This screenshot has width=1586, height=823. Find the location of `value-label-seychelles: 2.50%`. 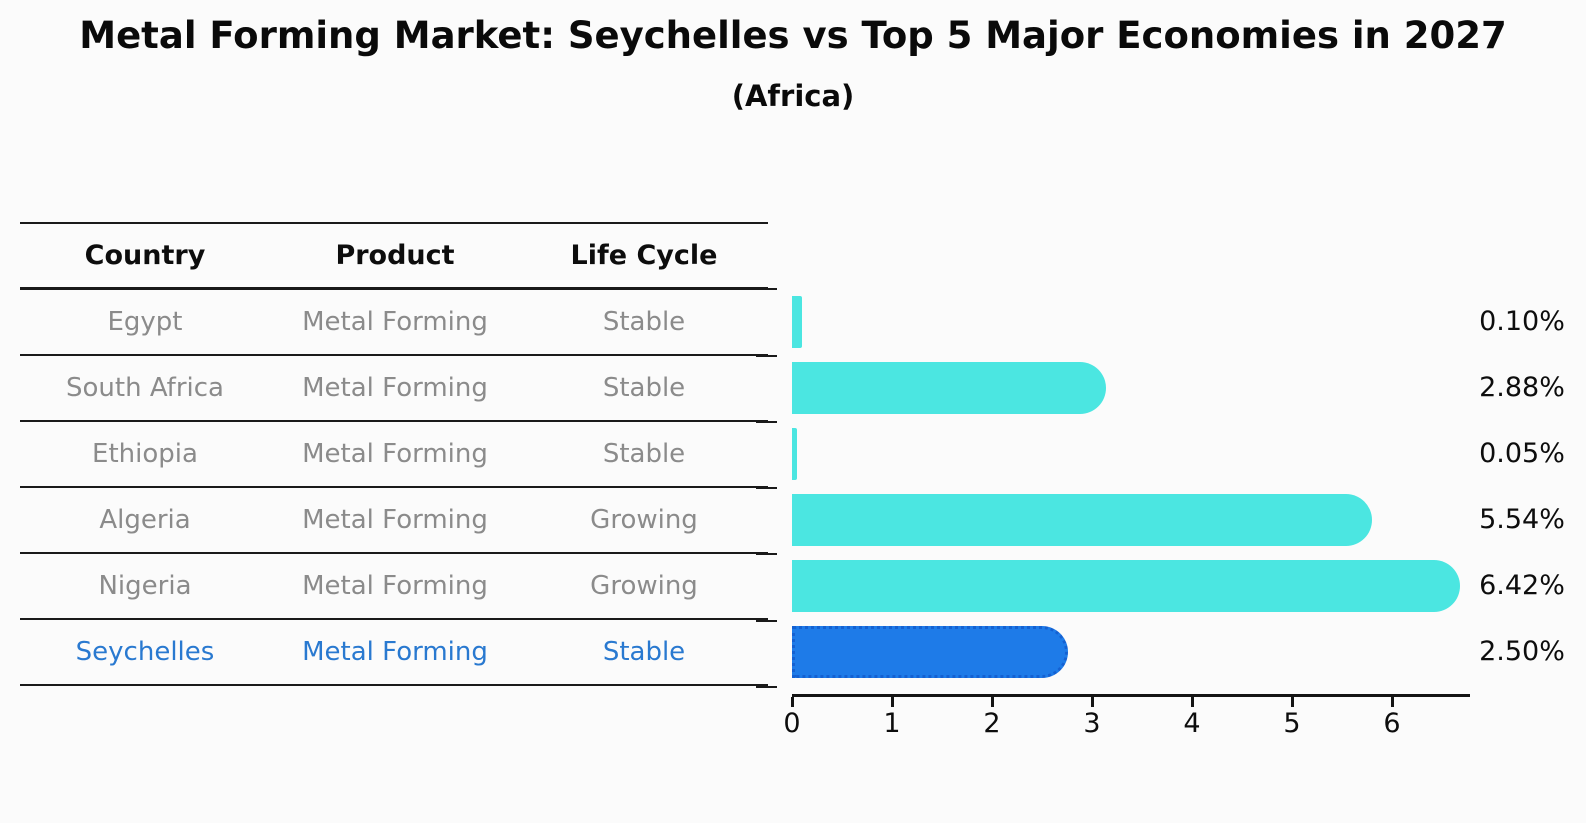

value-label-seychelles: 2.50% is located at coordinates (1522, 651).